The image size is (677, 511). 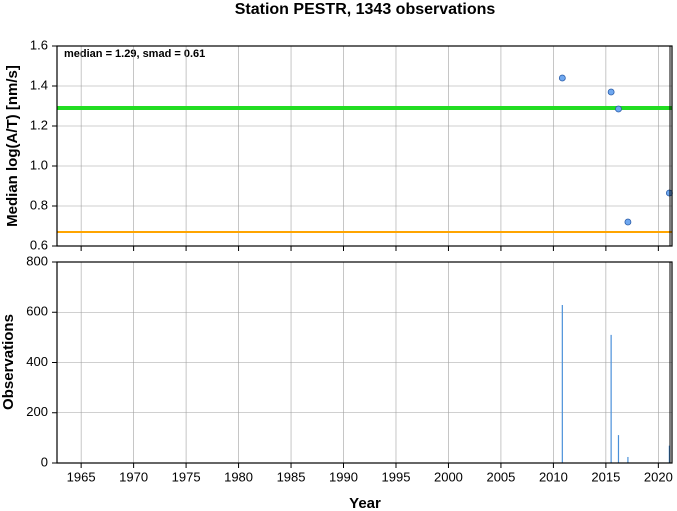 What do you see at coordinates (186, 476) in the screenshot?
I see `x-tick-label: 1975` at bounding box center [186, 476].